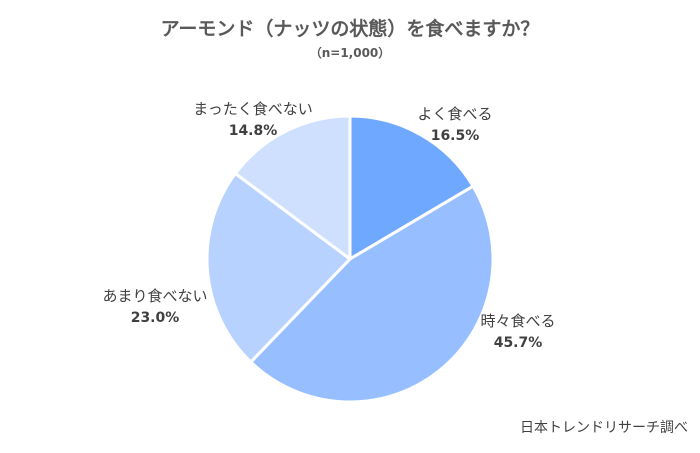  What do you see at coordinates (455, 136) in the screenshot?
I see `slice-value-often: 16.5%` at bounding box center [455, 136].